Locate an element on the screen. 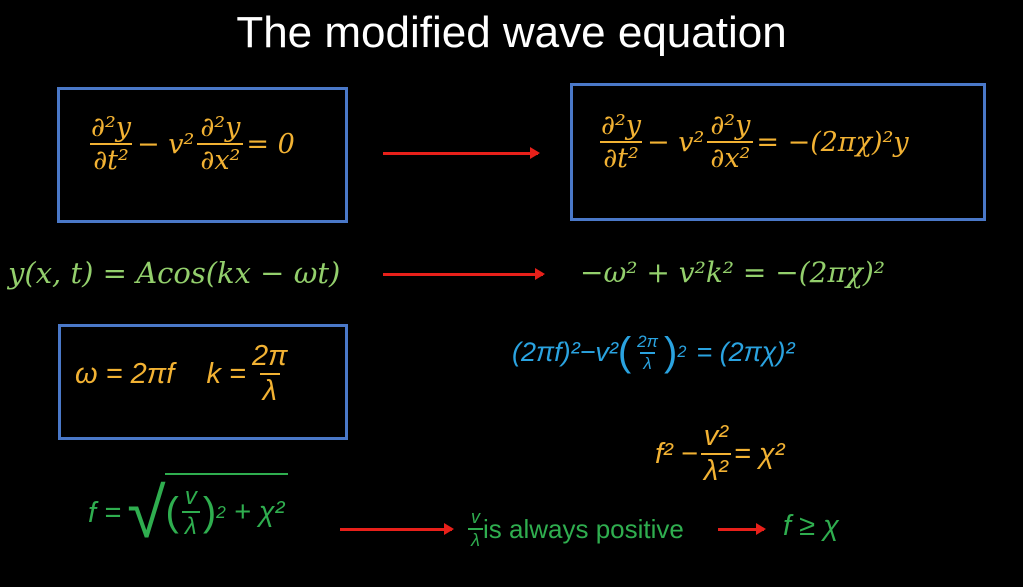 The width and height of the screenshot is (1023, 587). wave-equation-box is located at coordinates (202, 155).